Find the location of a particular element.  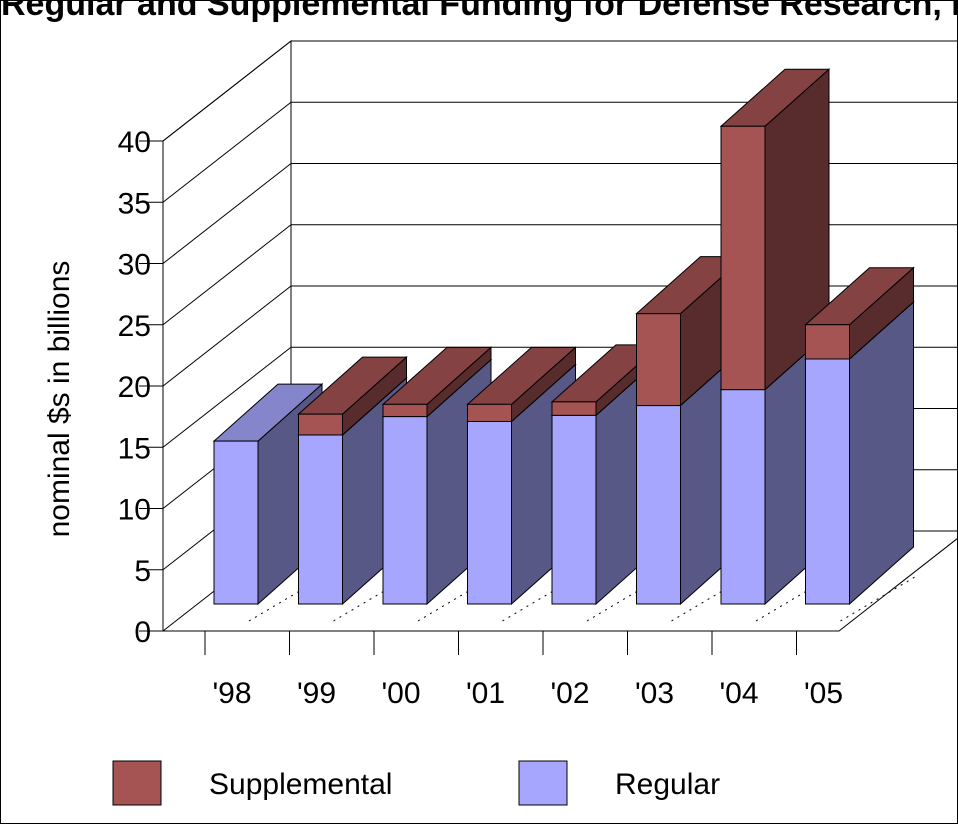

x-tick-label: '02 is located at coordinates (569, 693).